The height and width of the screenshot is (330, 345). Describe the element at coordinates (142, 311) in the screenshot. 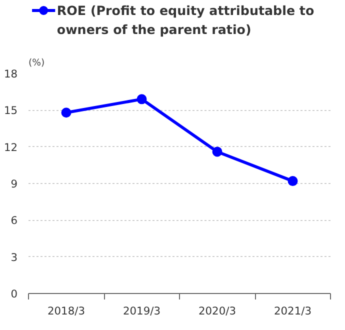

I see `x-tick-label: 2019/3` at that location.